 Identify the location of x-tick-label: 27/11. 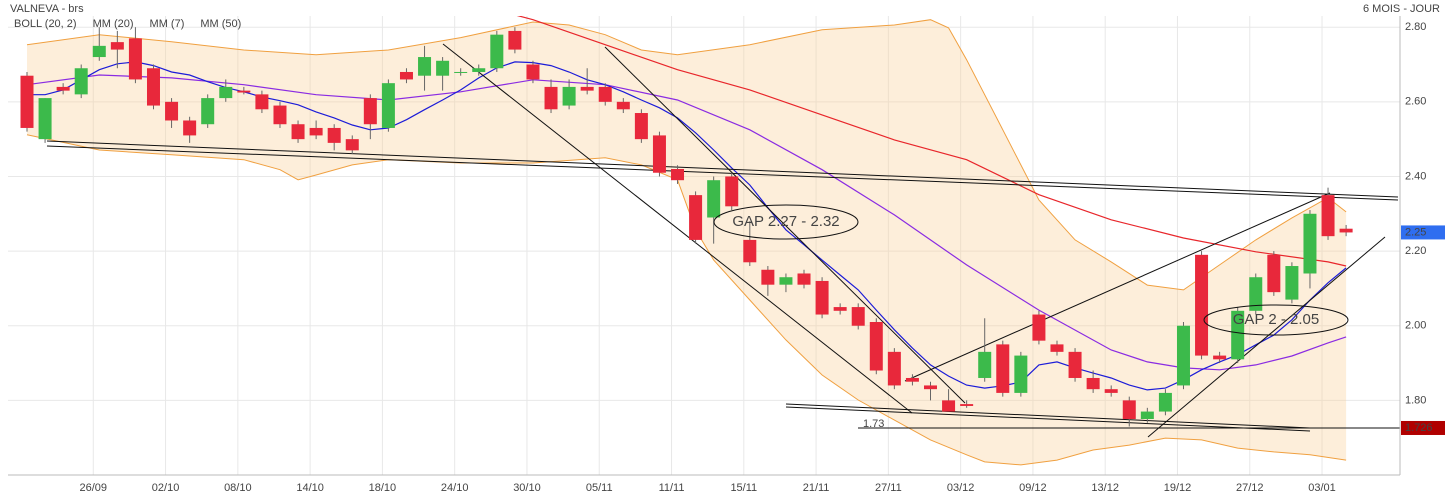
(888, 488).